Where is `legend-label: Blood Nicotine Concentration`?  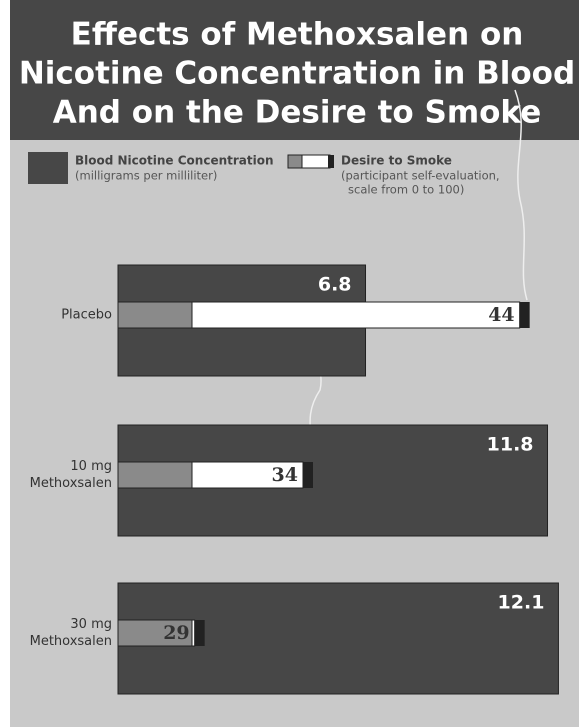
legend-label: Blood Nicotine Concentration is located at coordinates (174, 161).